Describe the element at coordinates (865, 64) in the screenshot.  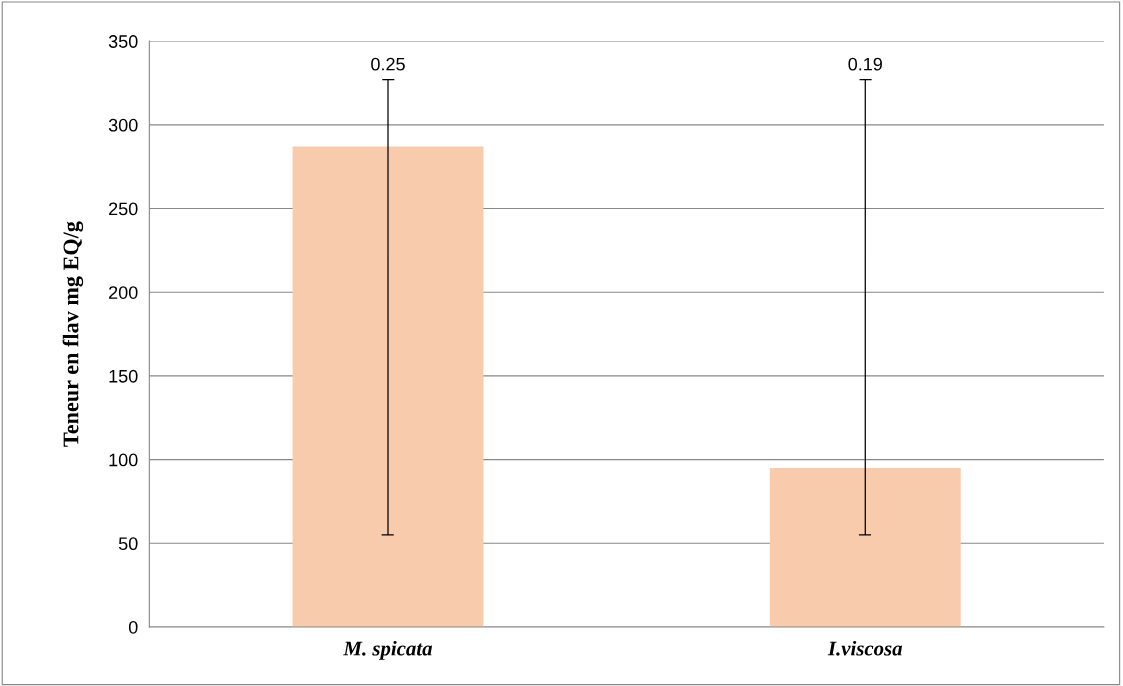
I see `annotation: 0.19` at that location.